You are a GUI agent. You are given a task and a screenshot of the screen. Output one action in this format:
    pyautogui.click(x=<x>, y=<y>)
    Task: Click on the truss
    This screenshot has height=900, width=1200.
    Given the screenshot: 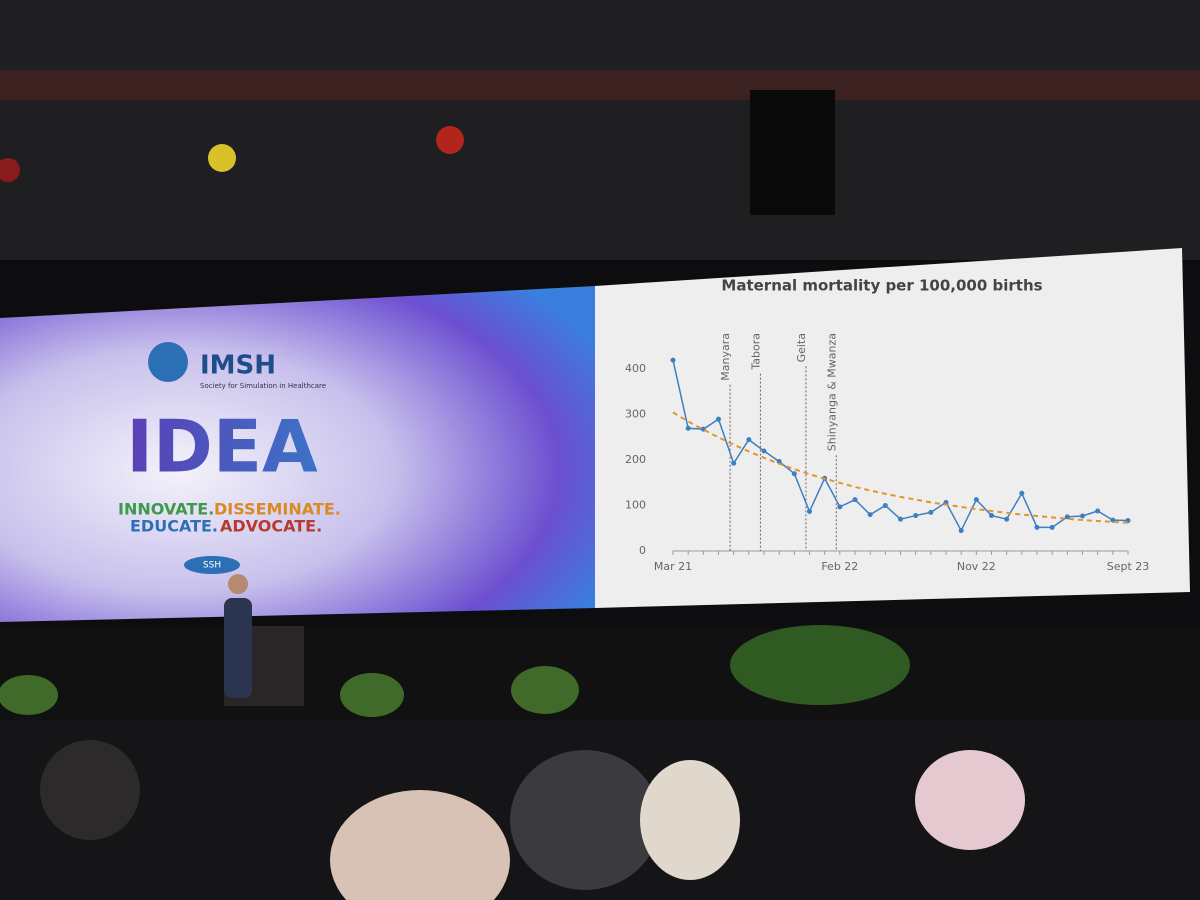 What is the action you would take?
    pyautogui.click(x=600, y=85)
    